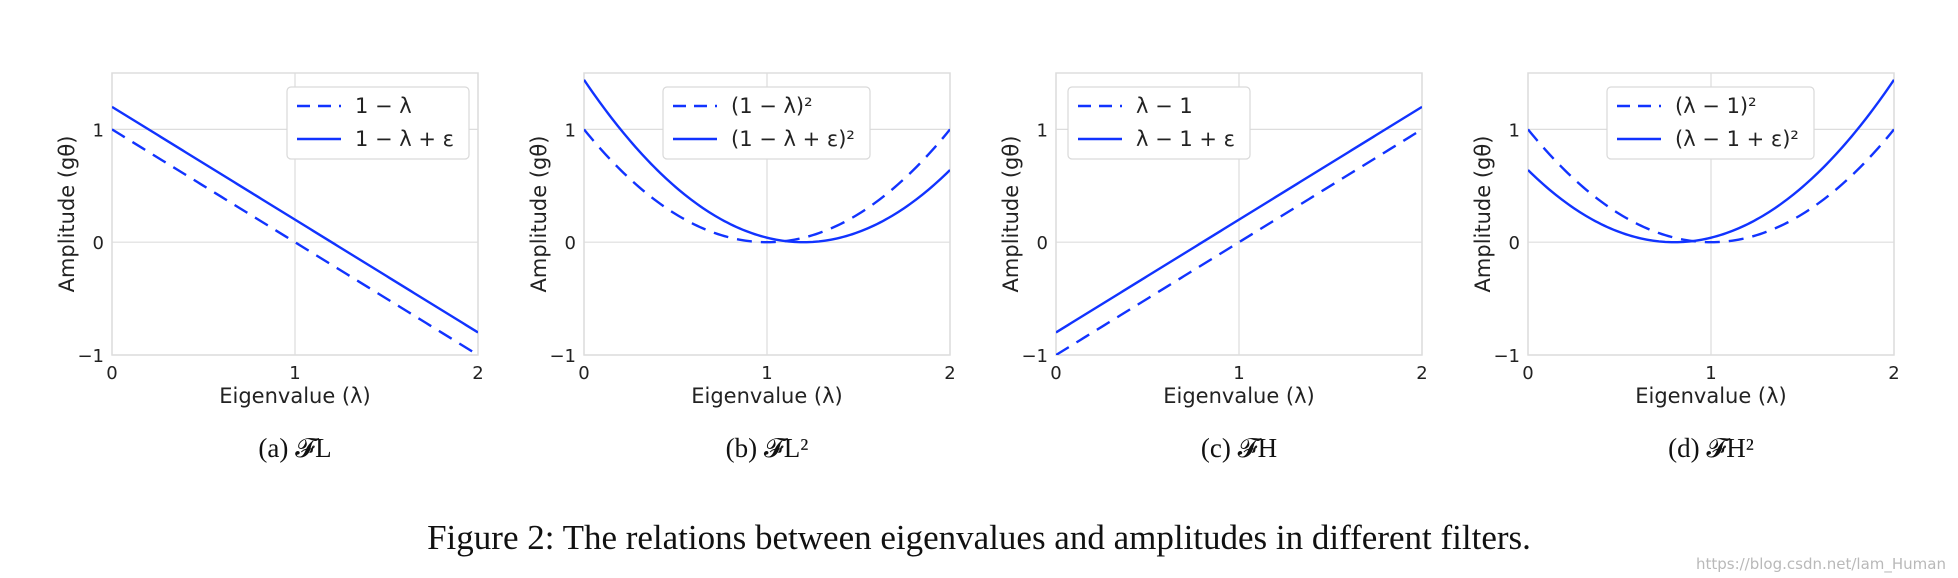 The image size is (1958, 578). I want to click on legend-label: (λ − 1)², so click(1716, 106).